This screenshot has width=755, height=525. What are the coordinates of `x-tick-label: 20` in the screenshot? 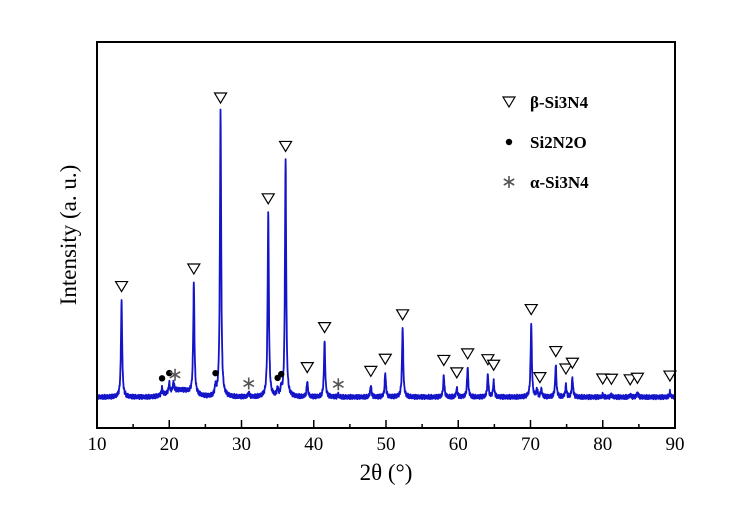 It's located at (169, 444).